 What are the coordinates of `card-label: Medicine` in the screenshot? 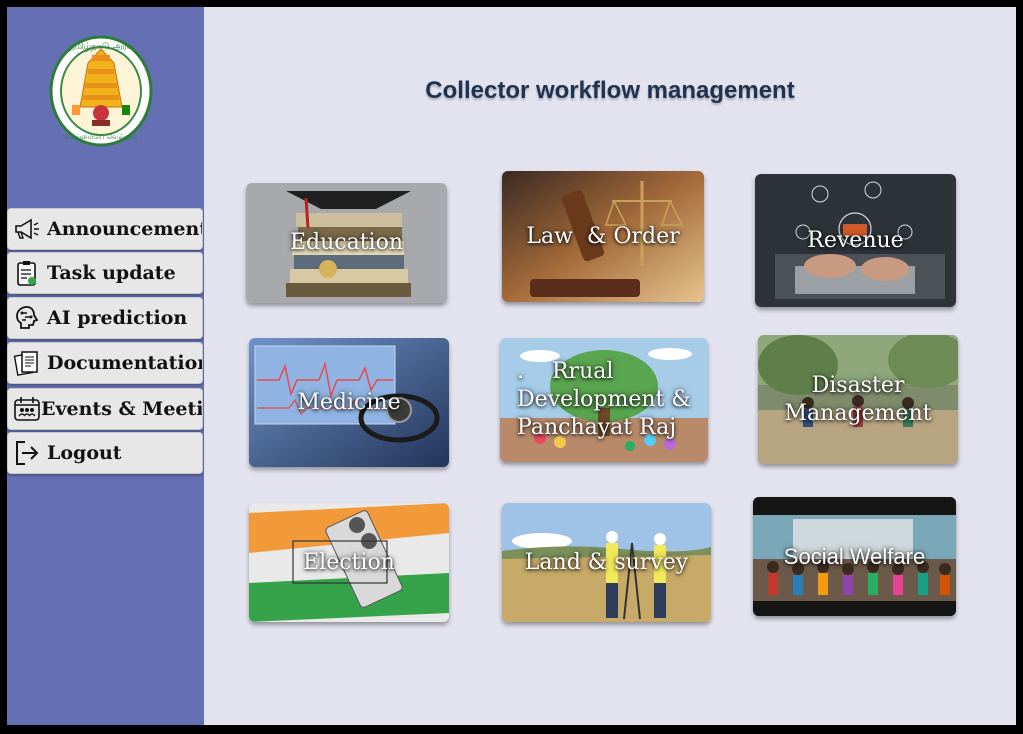 It's located at (349, 402).